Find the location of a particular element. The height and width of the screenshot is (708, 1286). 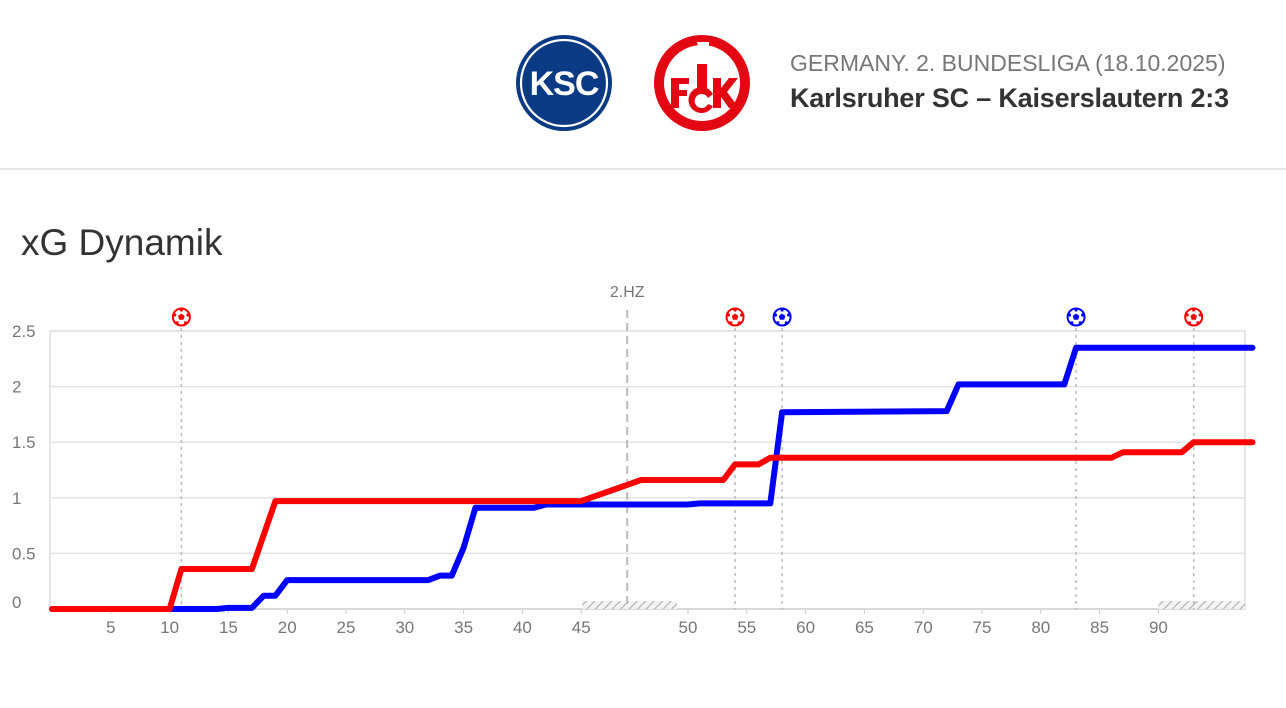

x-tick-label: 10 is located at coordinates (169, 627).